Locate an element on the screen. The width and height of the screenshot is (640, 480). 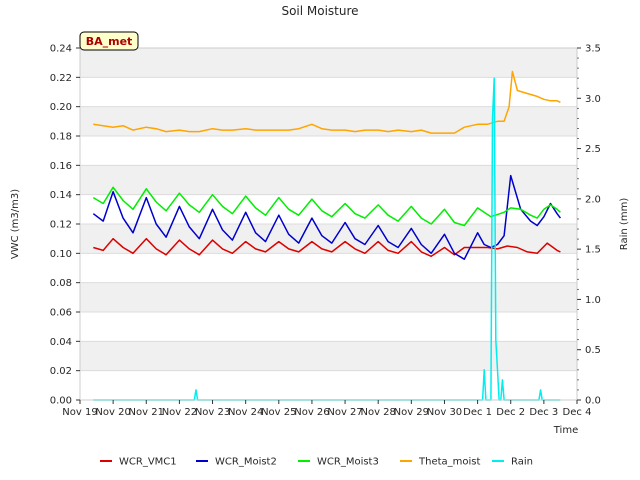
y-tick-label: 0.00 is located at coordinates (61, 401).